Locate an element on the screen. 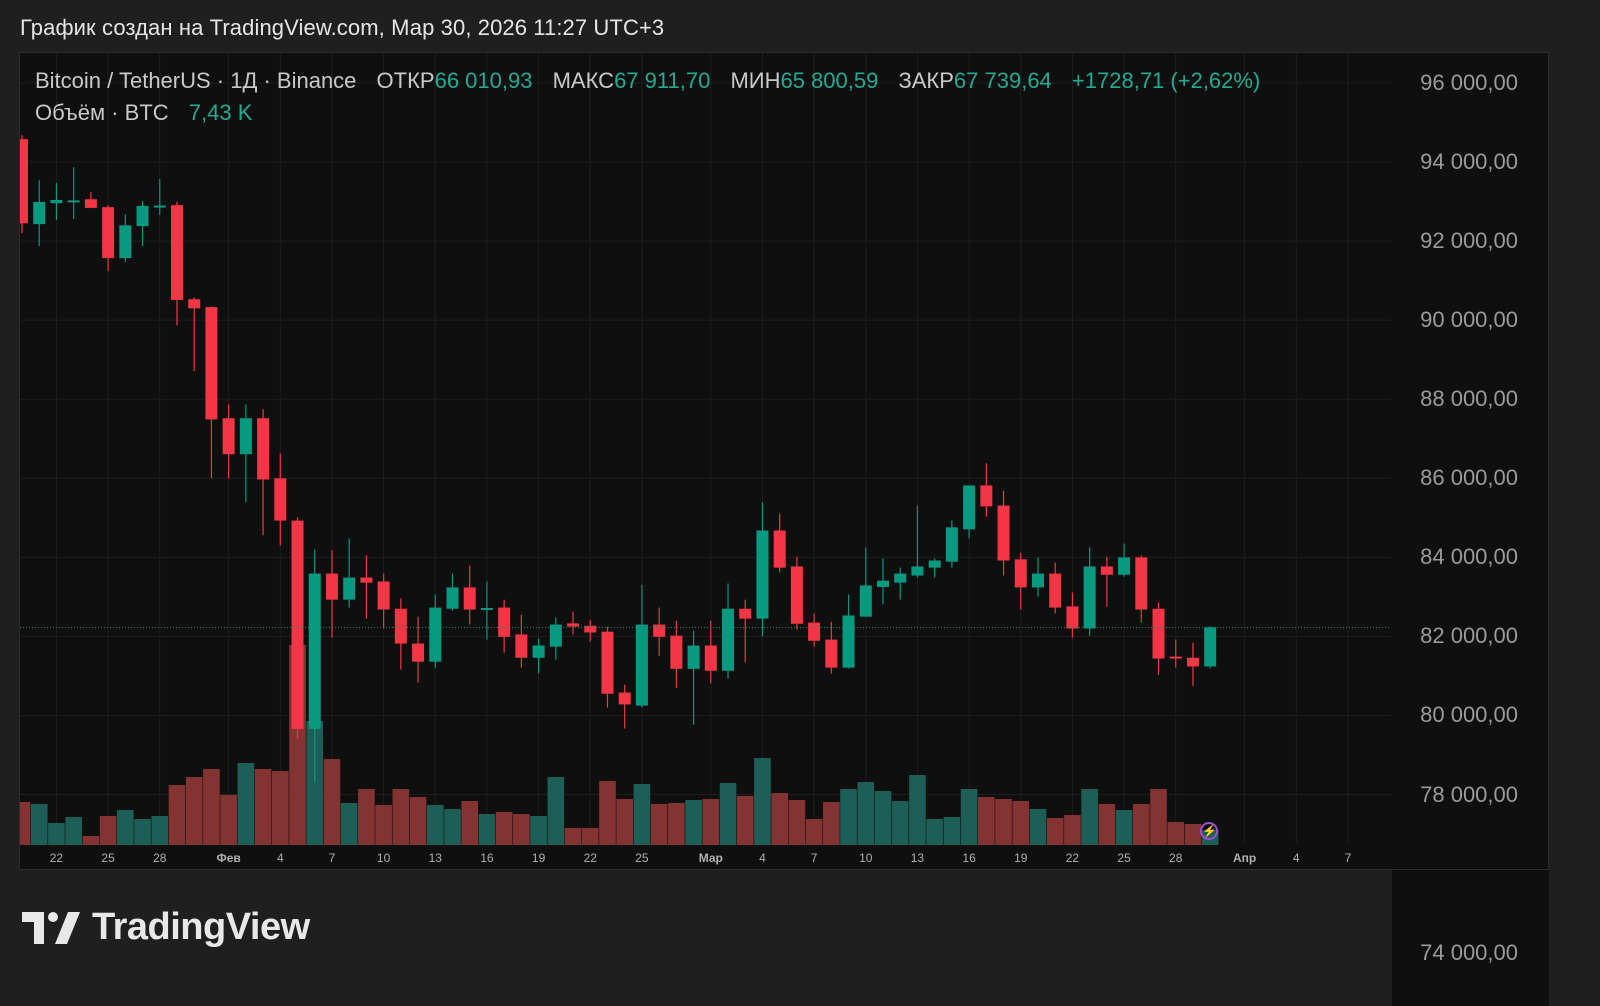 The image size is (1600, 1006). open-value: 66 010,93 is located at coordinates (483, 80).